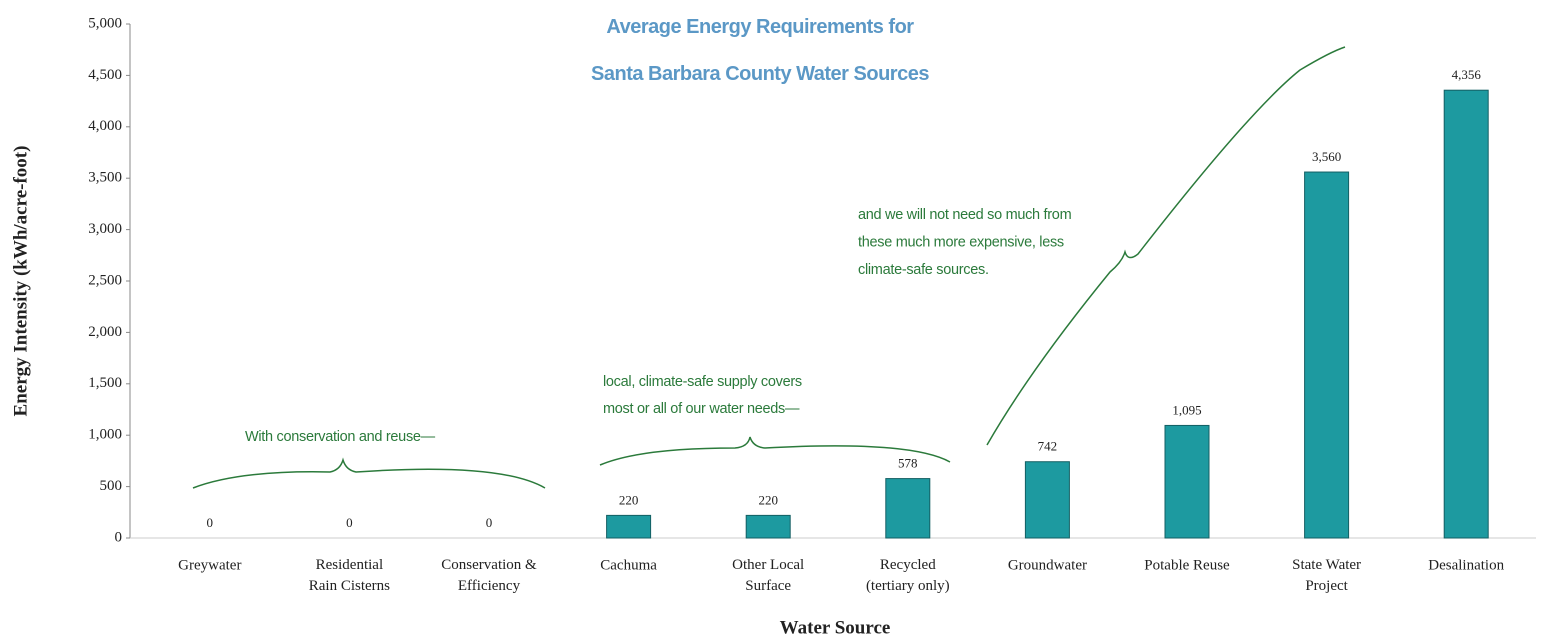 This screenshot has height=643, width=1541. Describe the element at coordinates (119, 537) in the screenshot. I see `y-tick-label: 0` at that location.